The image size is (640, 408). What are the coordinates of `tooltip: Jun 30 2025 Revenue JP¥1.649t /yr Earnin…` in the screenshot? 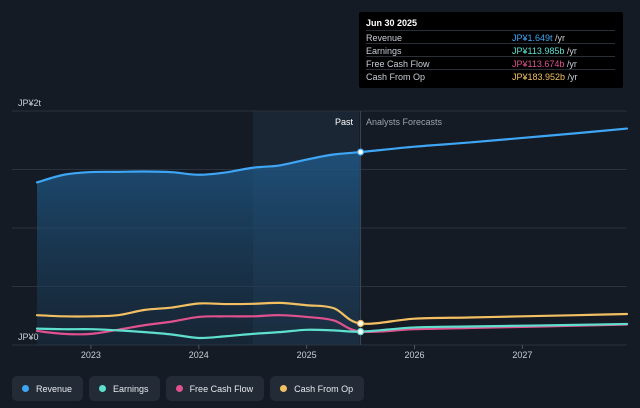 It's located at (491, 50).